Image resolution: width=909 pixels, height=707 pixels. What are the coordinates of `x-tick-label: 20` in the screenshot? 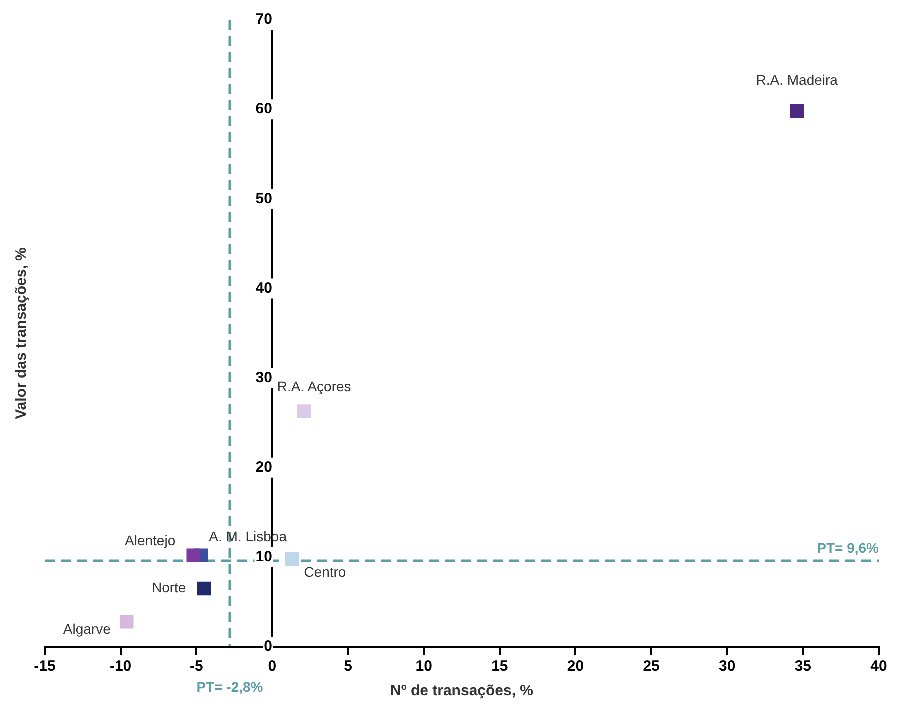 It's located at (575, 667).